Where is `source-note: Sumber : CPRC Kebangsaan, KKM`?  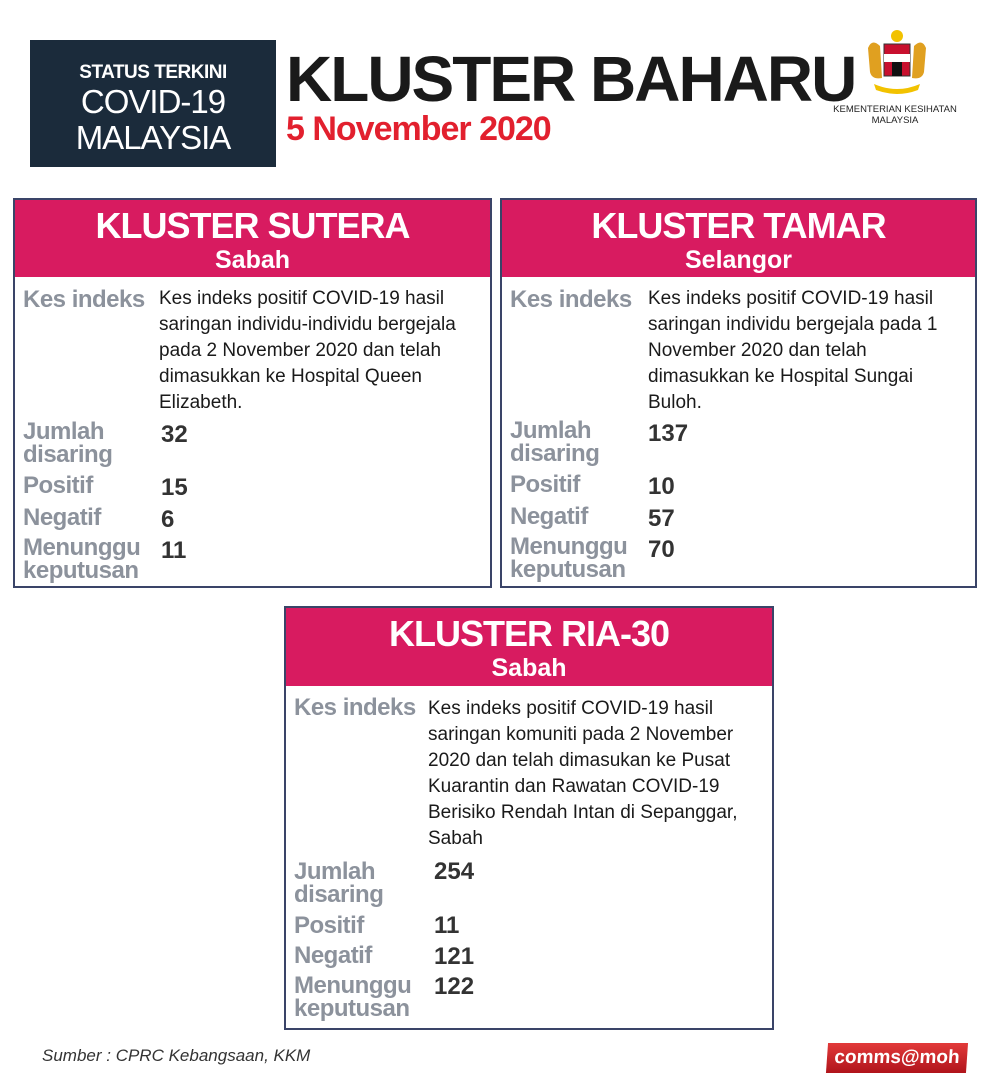
source-note: Sumber : CPRC Kebangsaan, KKM is located at coordinates (176, 1055).